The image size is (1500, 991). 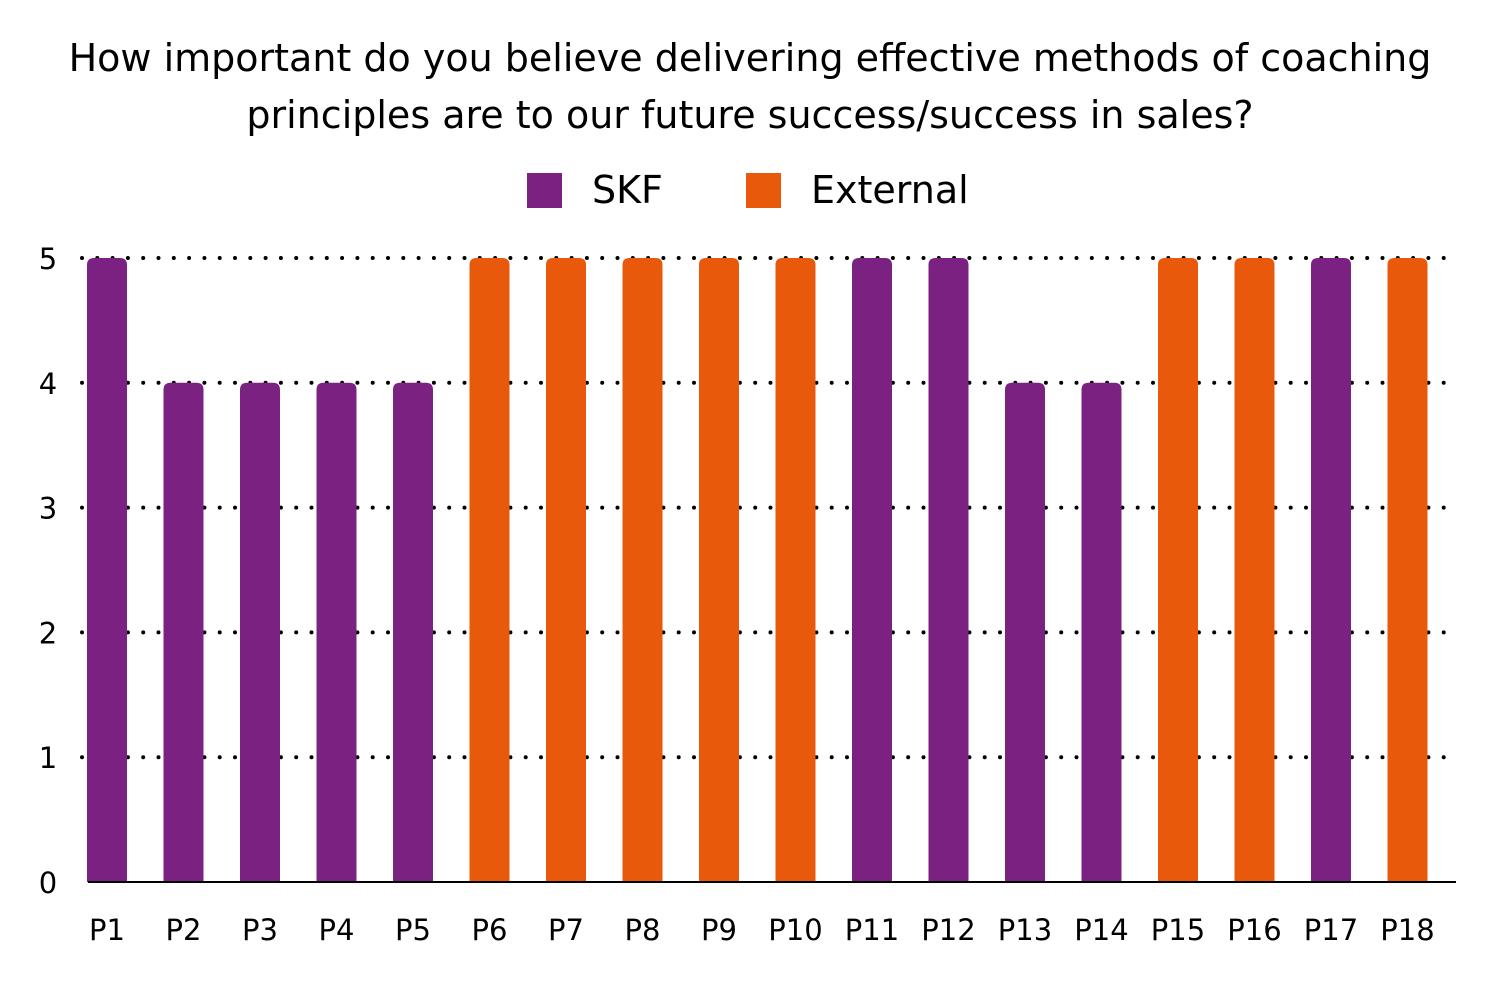 What do you see at coordinates (336, 632) in the screenshot?
I see `bar-p4` at bounding box center [336, 632].